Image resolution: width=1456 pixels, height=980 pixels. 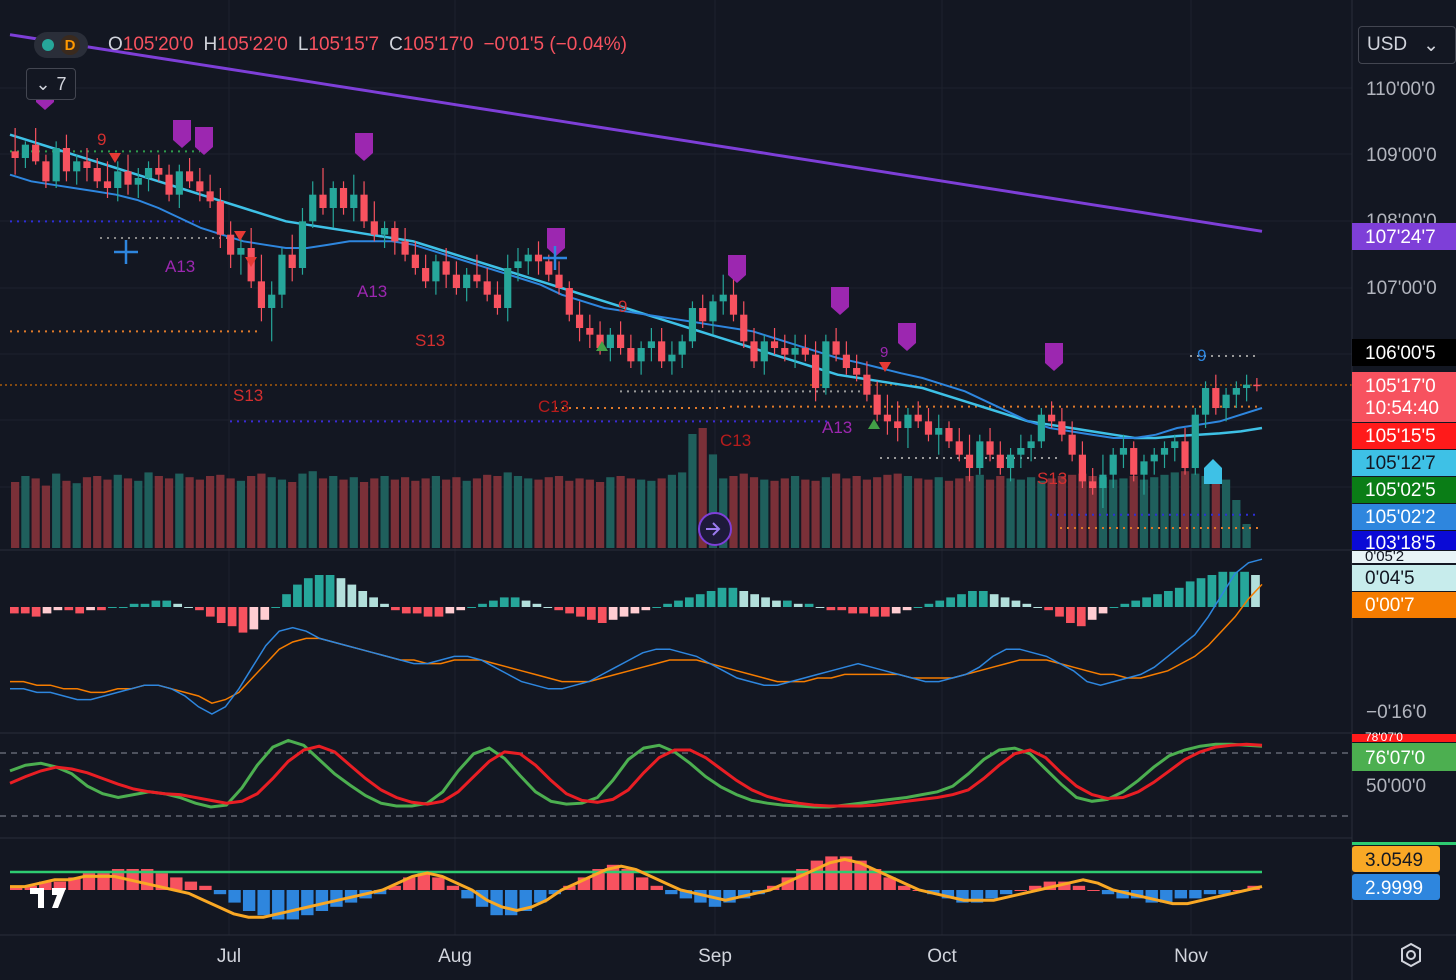 What do you see at coordinates (180, 266) in the screenshot?
I see `setup-label: A13` at bounding box center [180, 266].